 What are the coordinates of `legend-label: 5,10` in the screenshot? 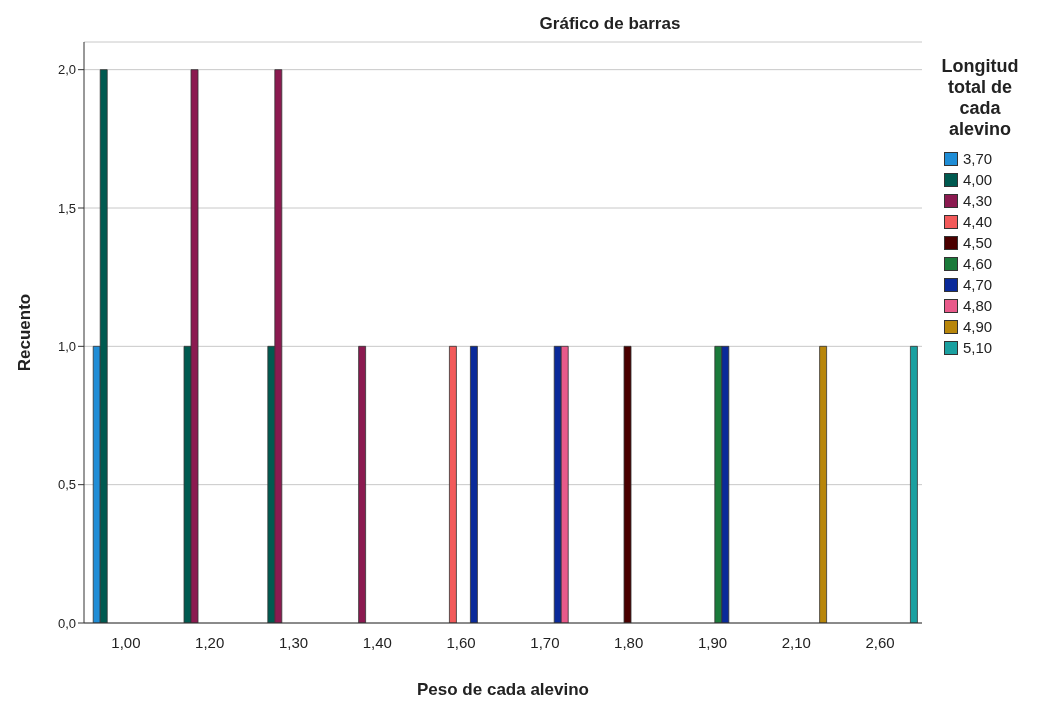 It's located at (978, 347).